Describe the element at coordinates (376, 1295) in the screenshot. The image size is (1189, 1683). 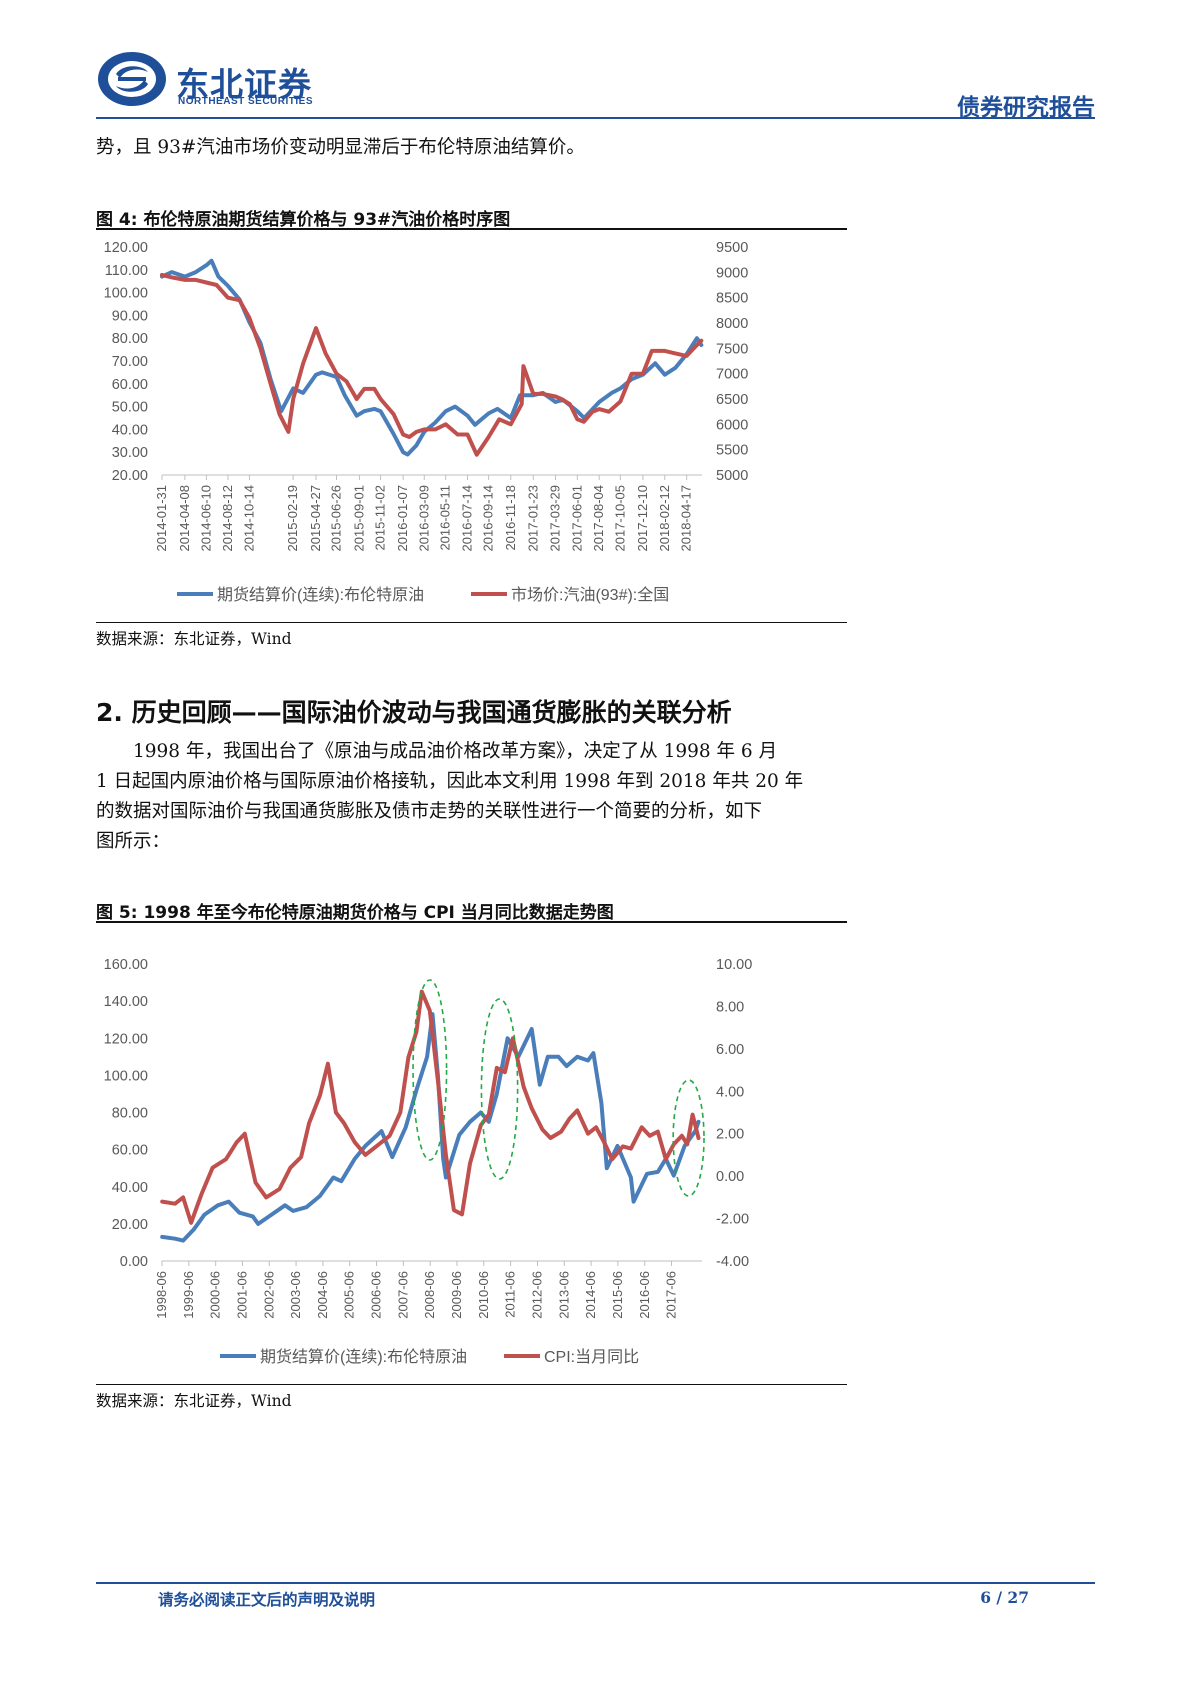
I see `fig5-x-tick-label: 2006-06` at that location.